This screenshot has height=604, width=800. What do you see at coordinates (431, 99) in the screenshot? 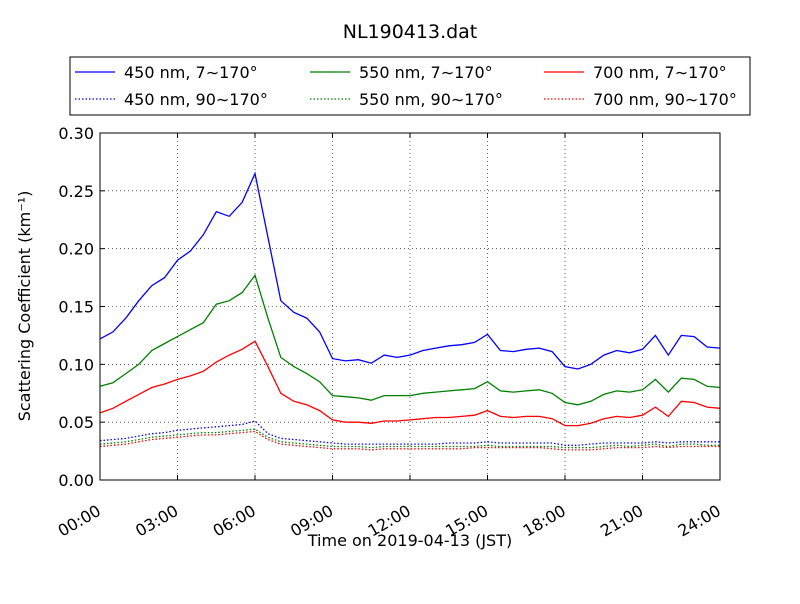
I see `legend-label-3: 550 nm, 90∼170°` at bounding box center [431, 99].